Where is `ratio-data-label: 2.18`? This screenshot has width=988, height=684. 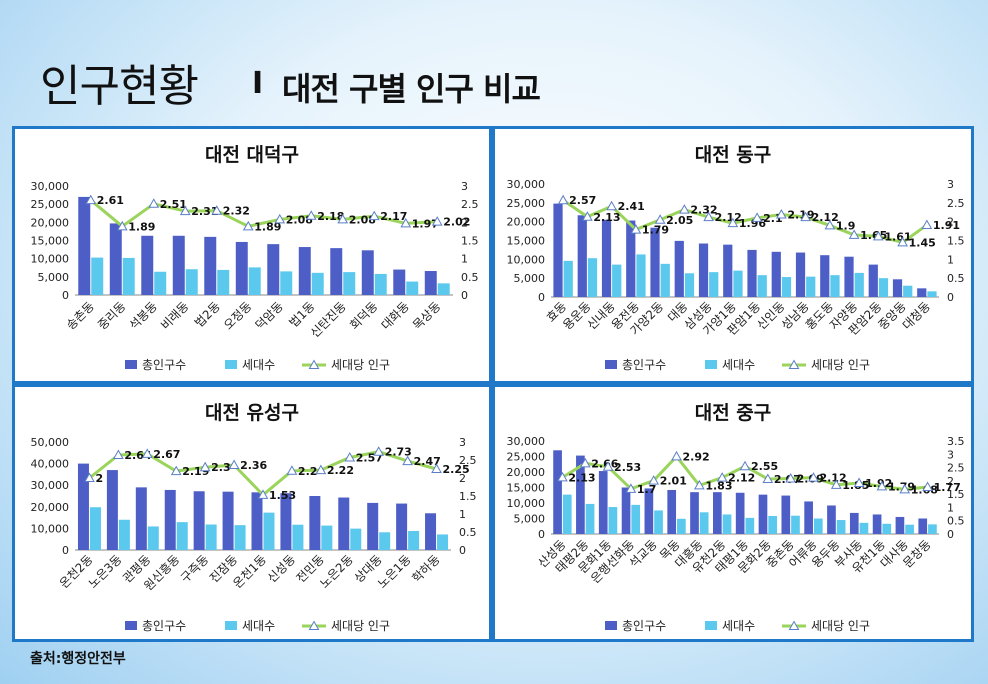
ratio-data-label: 2.18 is located at coordinates (330, 216).